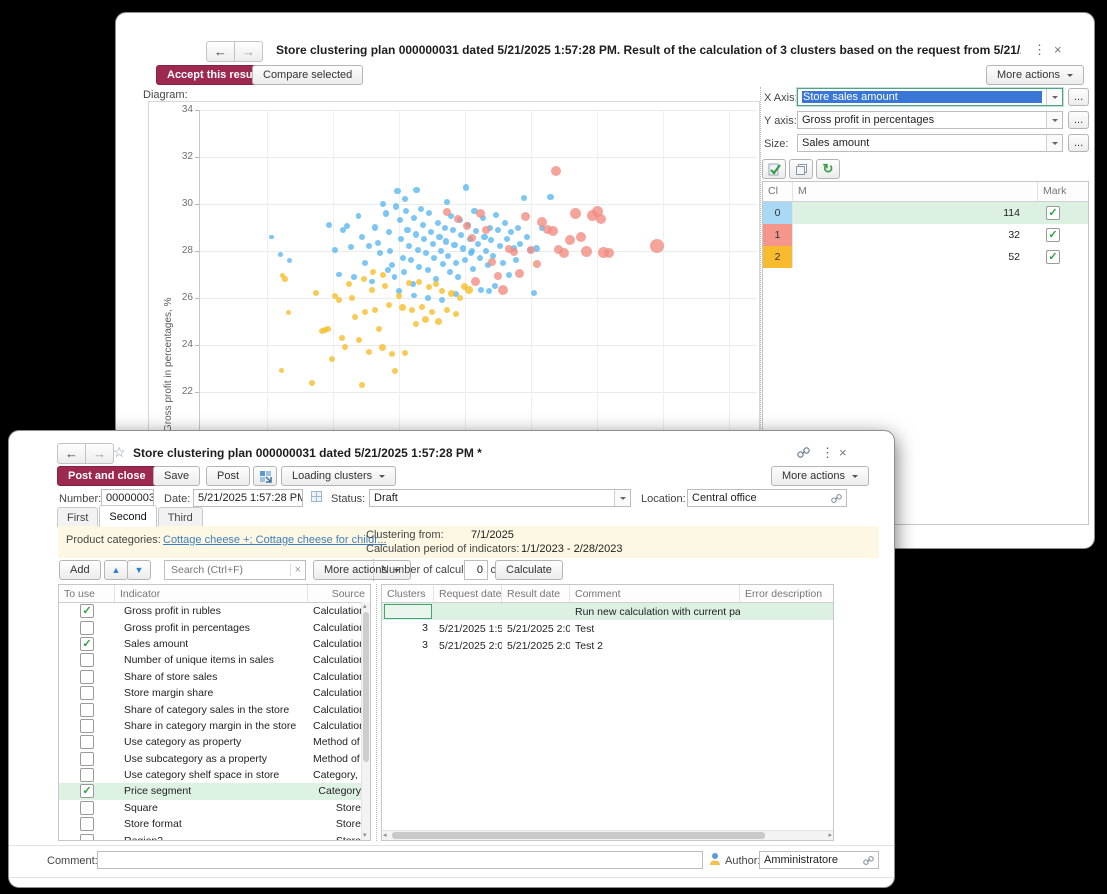 This screenshot has width=1107, height=894. I want to click on tab-first: First, so click(78, 517).